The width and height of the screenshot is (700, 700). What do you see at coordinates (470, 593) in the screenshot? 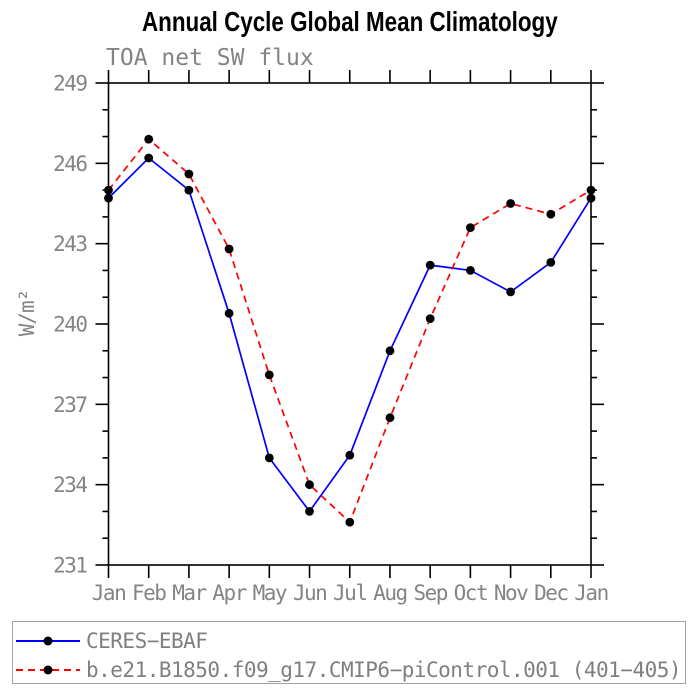
I see `x-tick-label: Oct` at bounding box center [470, 593].